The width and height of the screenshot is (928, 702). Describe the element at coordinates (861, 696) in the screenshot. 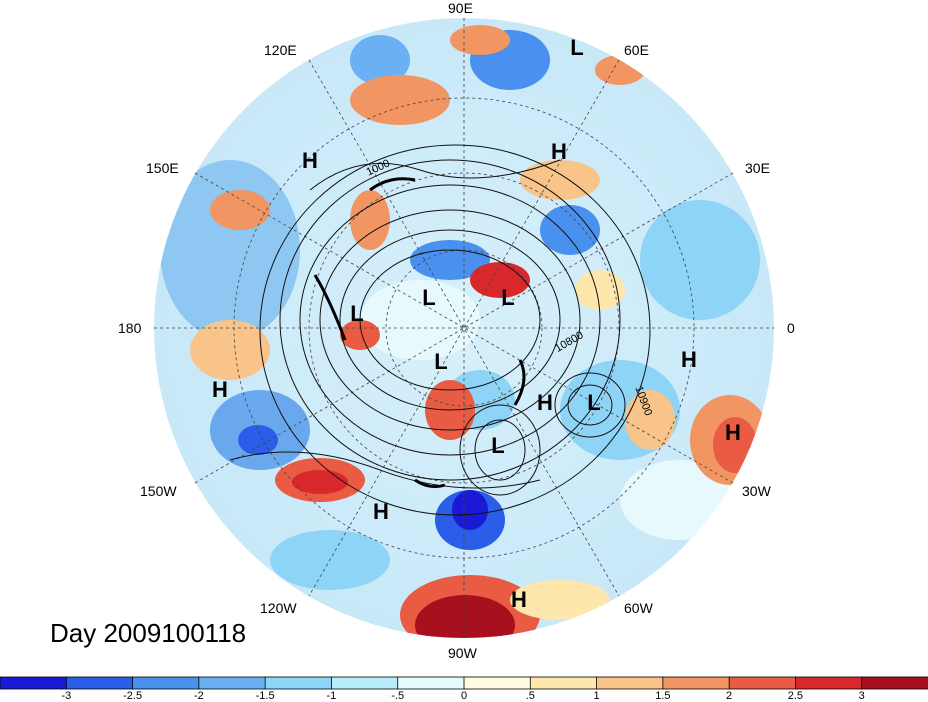

I see `colorbar-tick-label: 3` at that location.